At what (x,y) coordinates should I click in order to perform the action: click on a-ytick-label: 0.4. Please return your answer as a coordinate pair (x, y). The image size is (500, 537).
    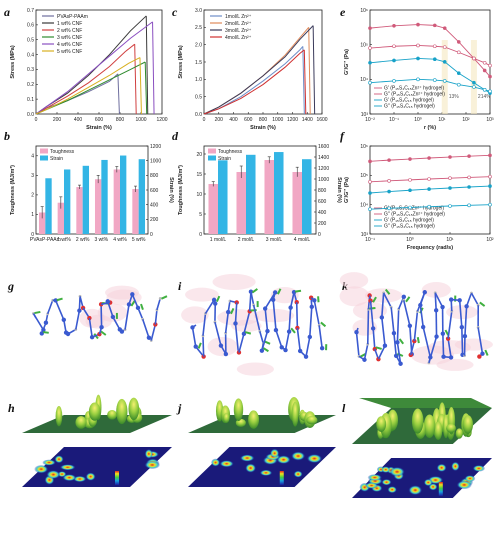
    Looking at the image, I should click on (30, 55).